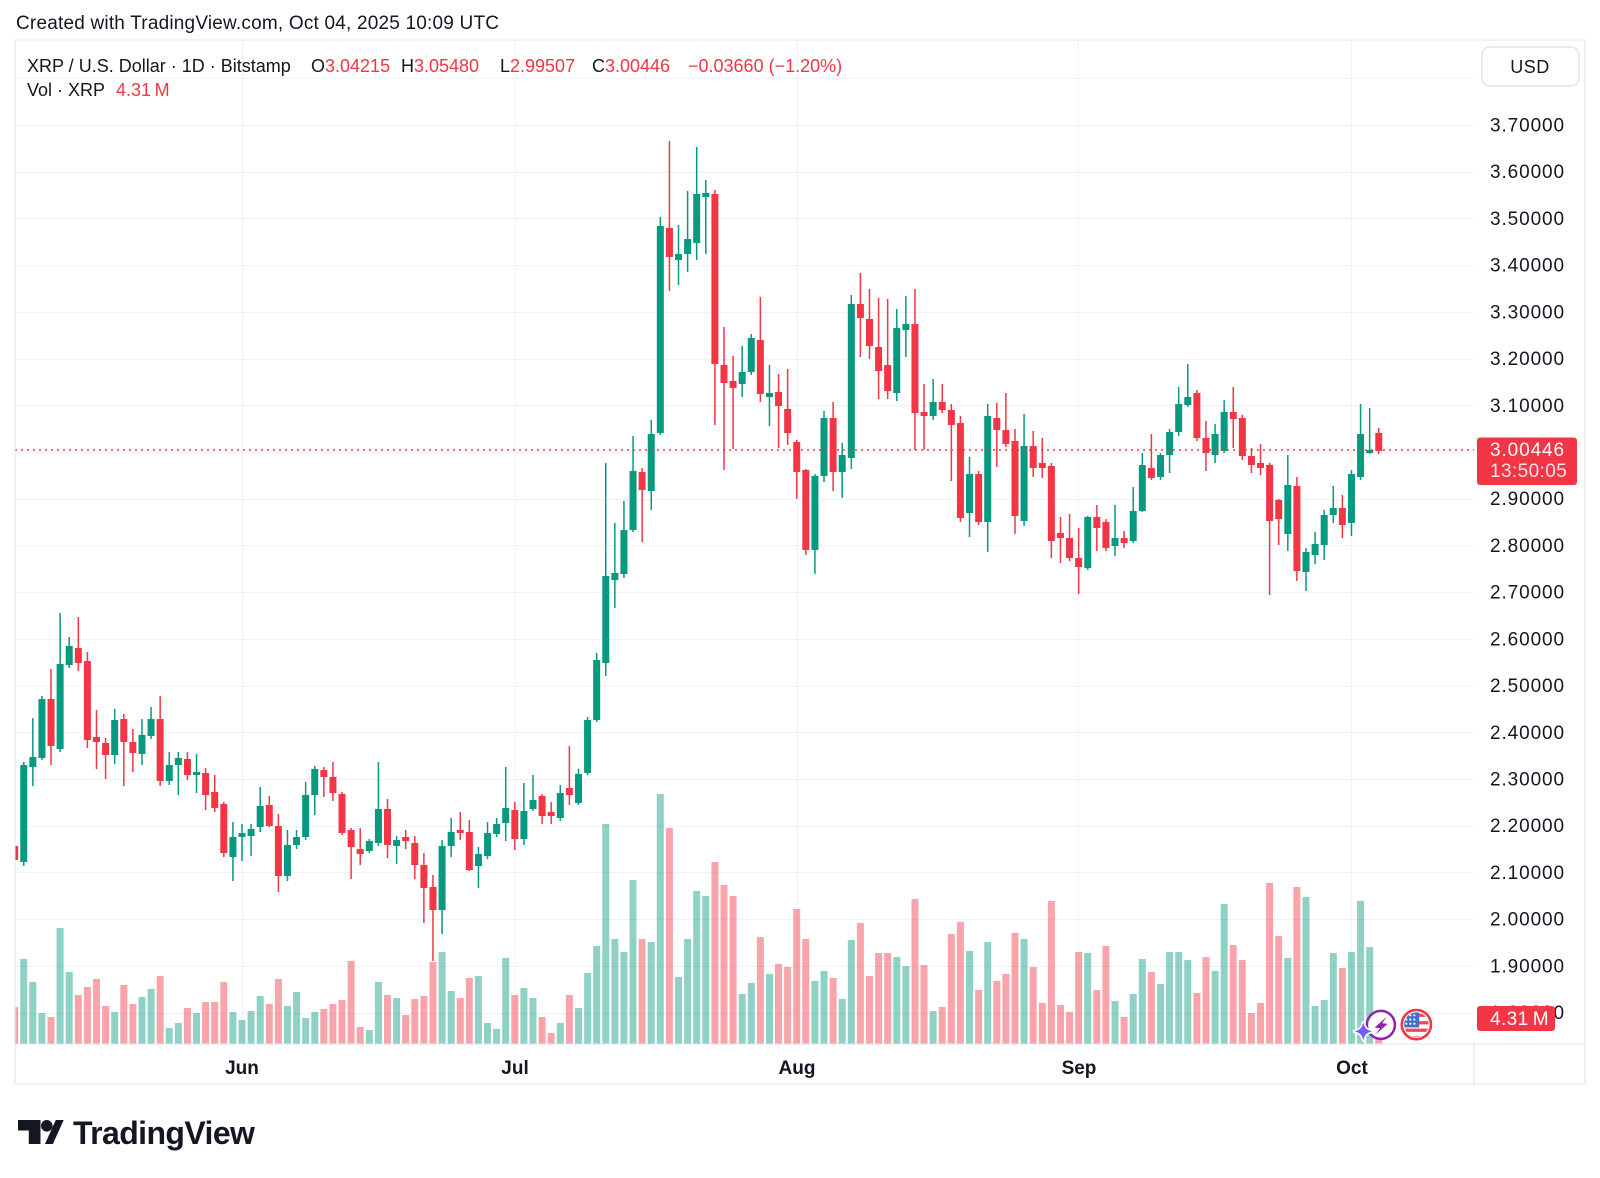 The height and width of the screenshot is (1178, 1600). Describe the element at coordinates (1527, 219) in the screenshot. I see `svg-text: 3.50000` at that location.